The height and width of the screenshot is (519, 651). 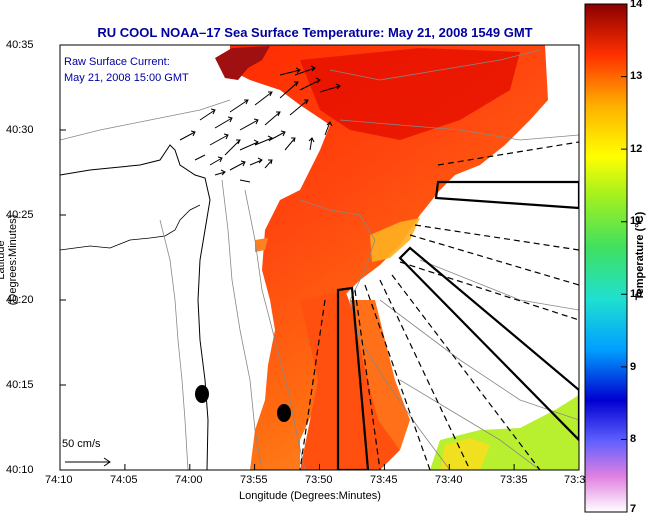 What do you see at coordinates (636, 76) in the screenshot?
I see `colorbar-tick: 13` at bounding box center [636, 76].